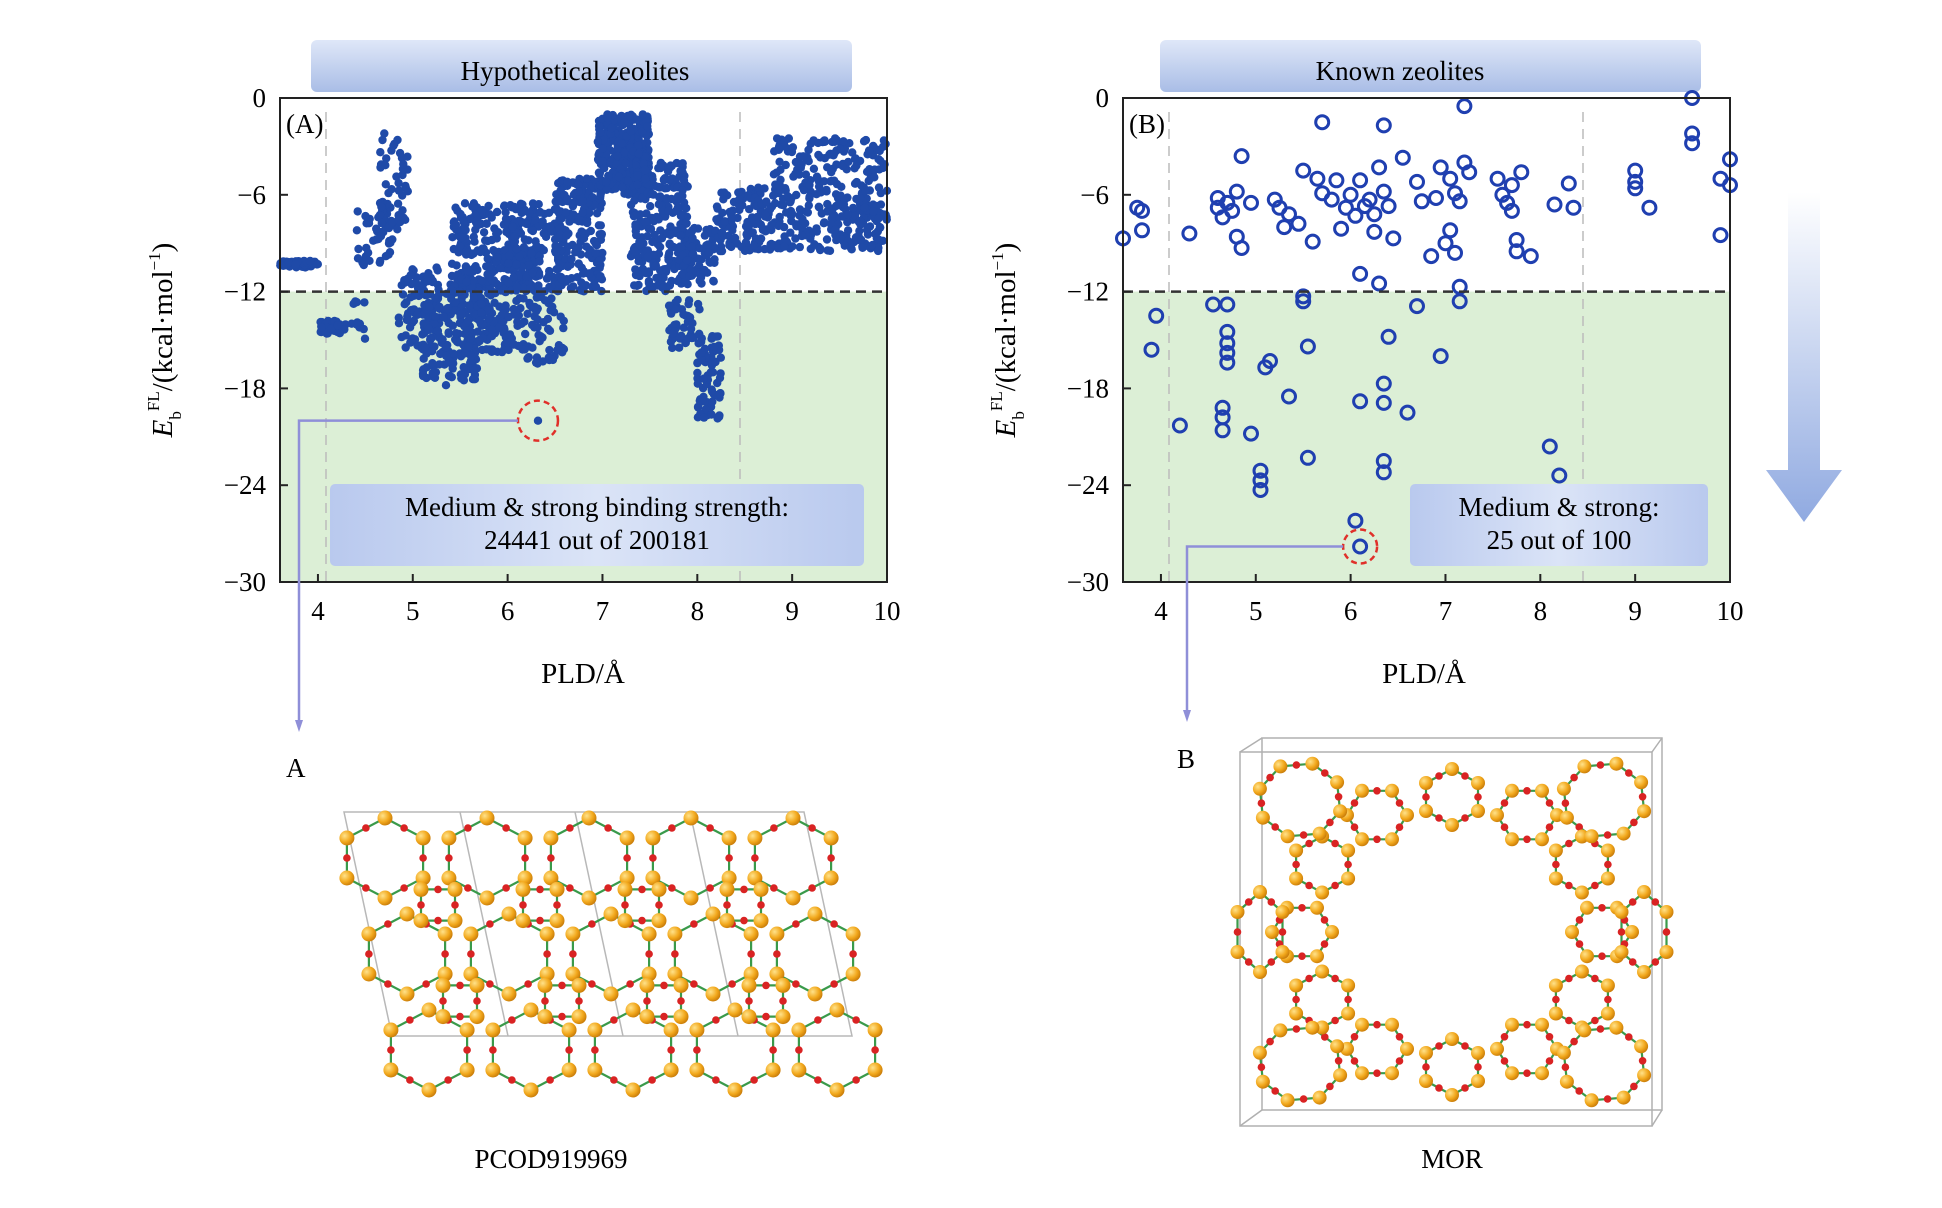 The height and width of the screenshot is (1208, 1942). Describe the element at coordinates (1351, 611) in the screenshot. I see `x-tick-label: 6` at that location.